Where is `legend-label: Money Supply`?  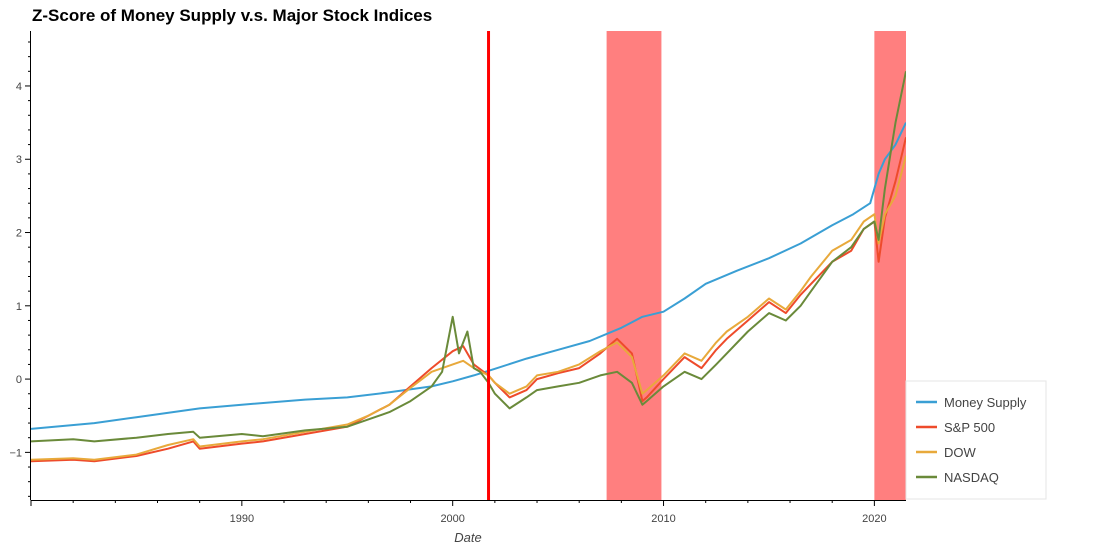 legend-label: Money Supply is located at coordinates (985, 402).